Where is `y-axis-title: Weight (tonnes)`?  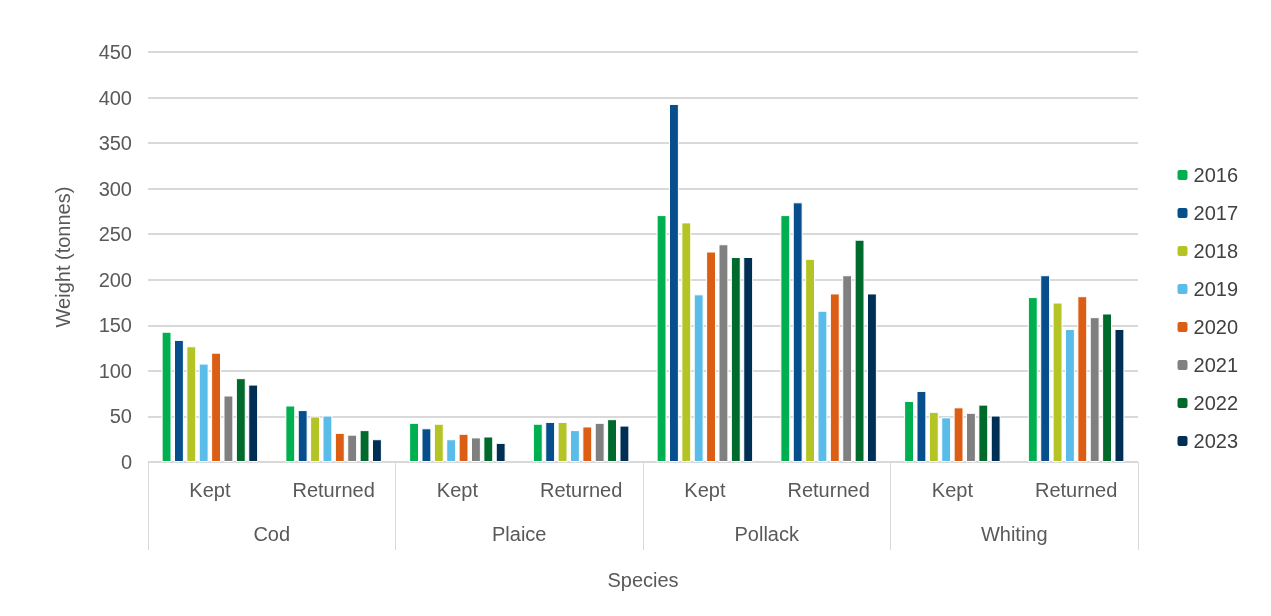 y-axis-title: Weight (tonnes) is located at coordinates (63, 257).